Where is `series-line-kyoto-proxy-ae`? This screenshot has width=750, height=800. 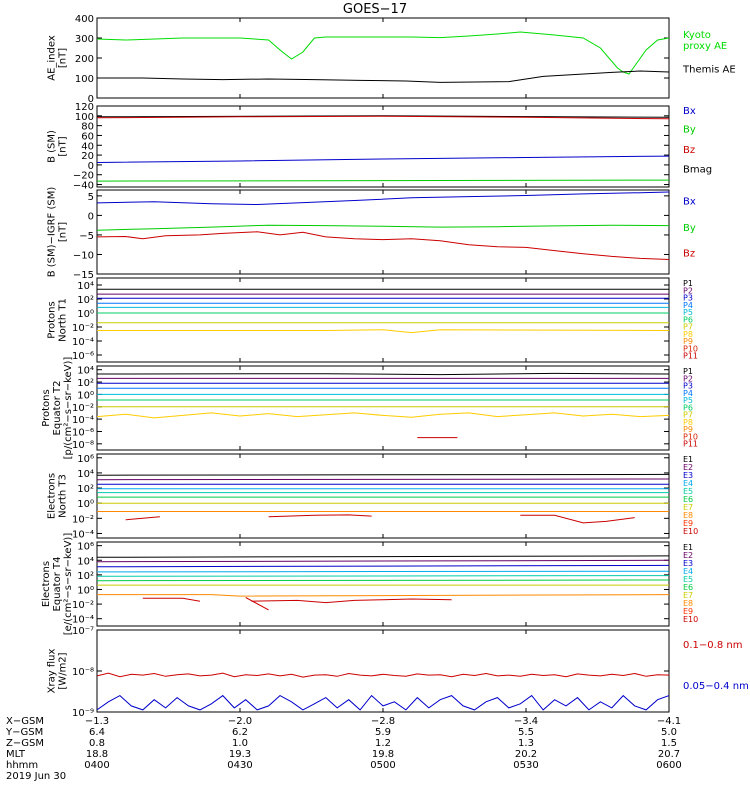 series-line-kyoto-proxy-ae is located at coordinates (383, 53).